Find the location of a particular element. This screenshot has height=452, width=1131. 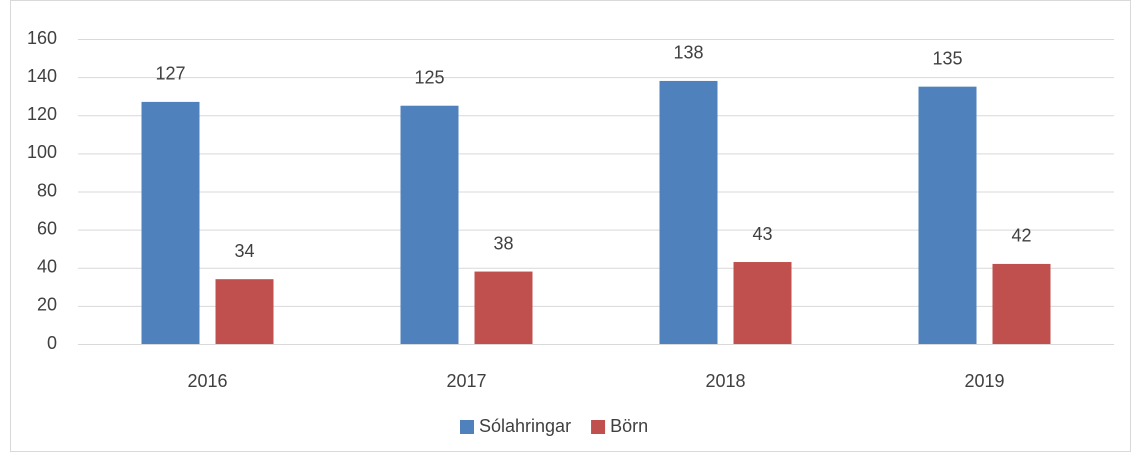

data-label: 42 is located at coordinates (1021, 236).